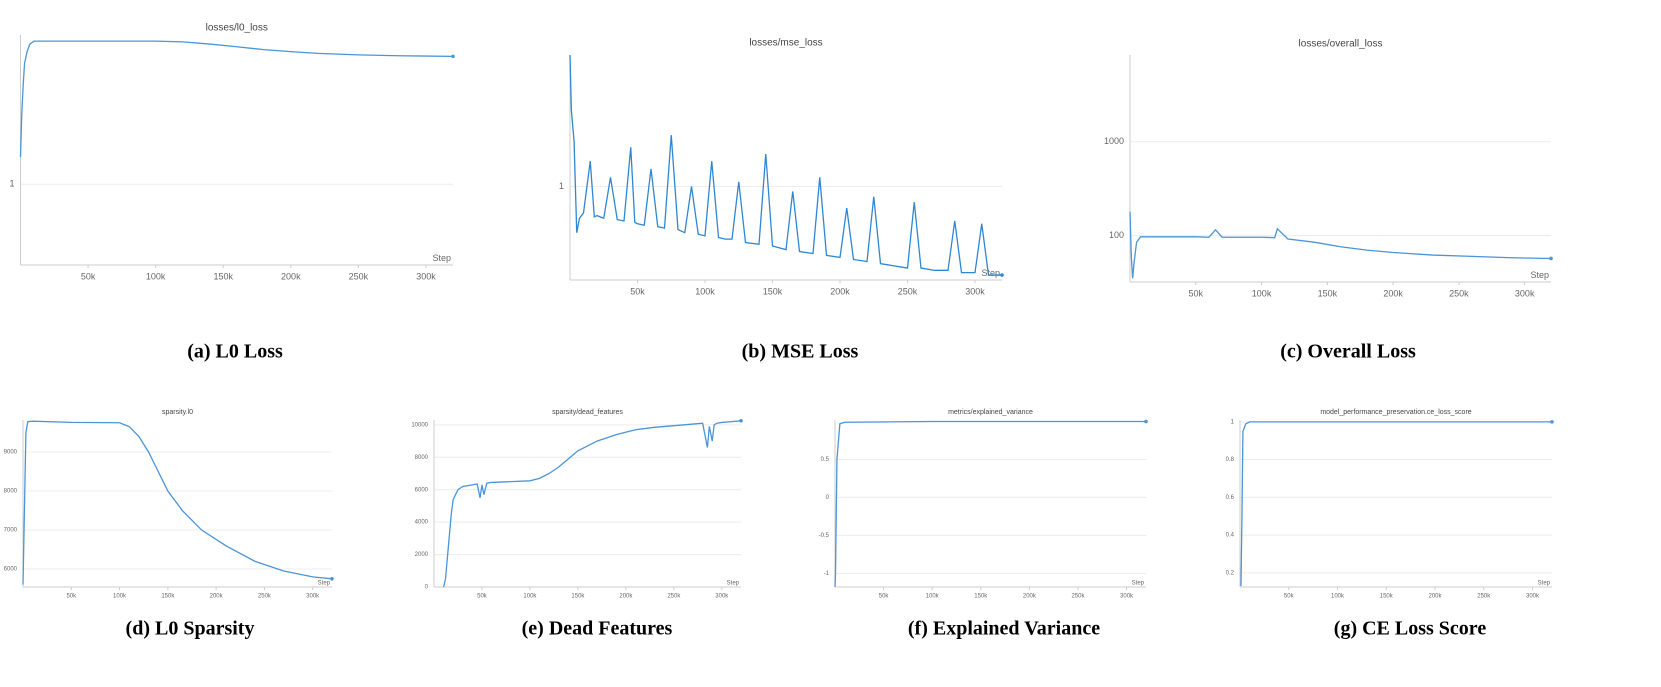 This screenshot has height=687, width=1661. What do you see at coordinates (419, 425) in the screenshot?
I see `y-tick-label: 10000` at bounding box center [419, 425].